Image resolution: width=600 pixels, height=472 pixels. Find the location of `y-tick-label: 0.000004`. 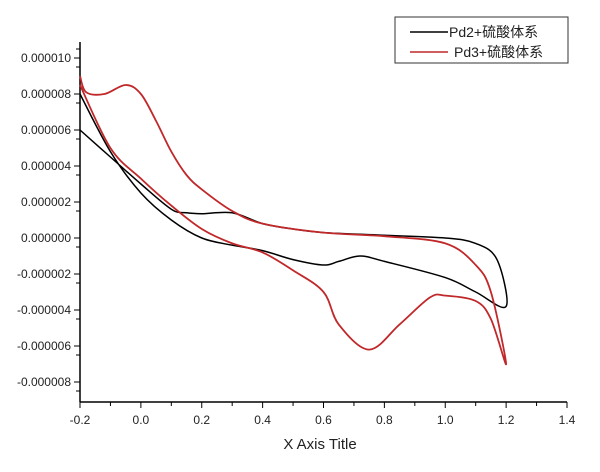

y-tick-label: 0.000004 is located at coordinates (46, 166).